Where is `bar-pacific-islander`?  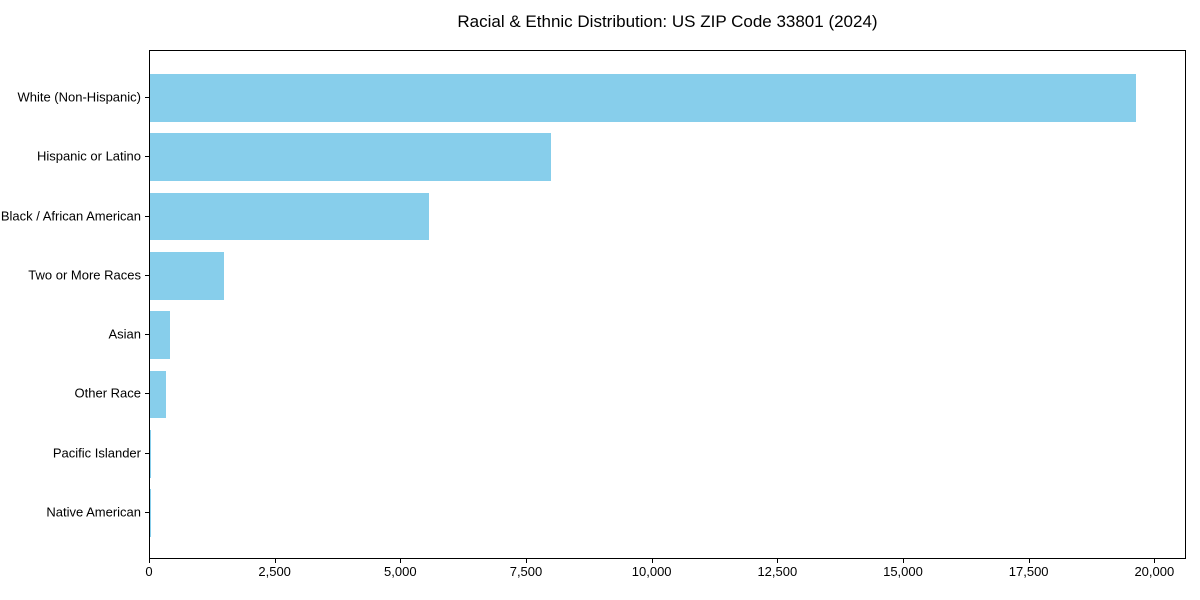
bar-pacific-islander is located at coordinates (151, 454).